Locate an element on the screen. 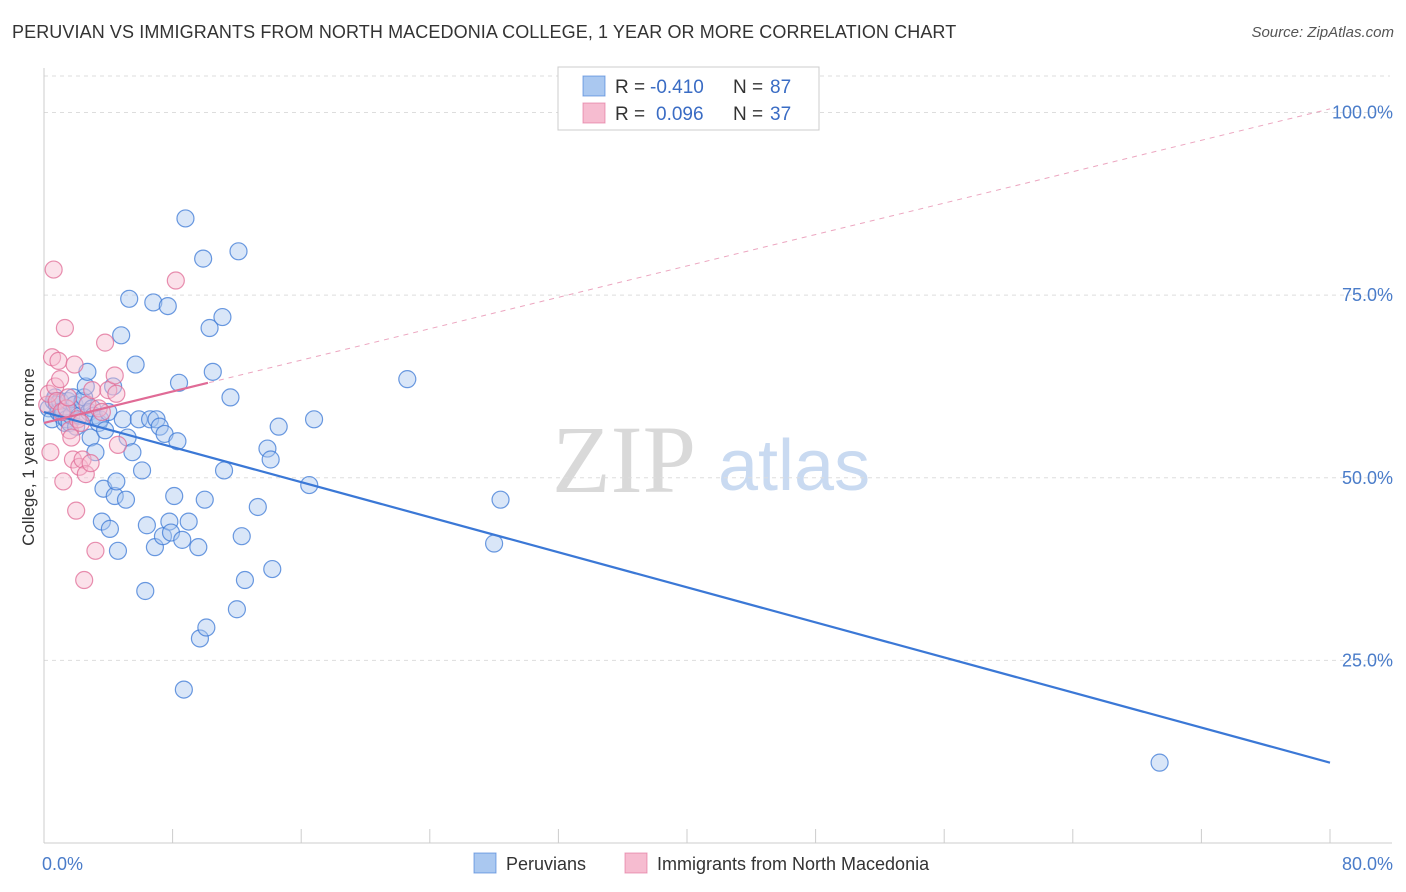 The width and height of the screenshot is (1406, 892). trend-line-north-macedonia is located at coordinates (126, 403).